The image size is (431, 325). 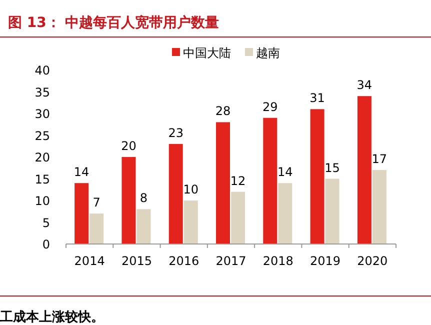 I want to click on data-label: 10, so click(x=190, y=189).